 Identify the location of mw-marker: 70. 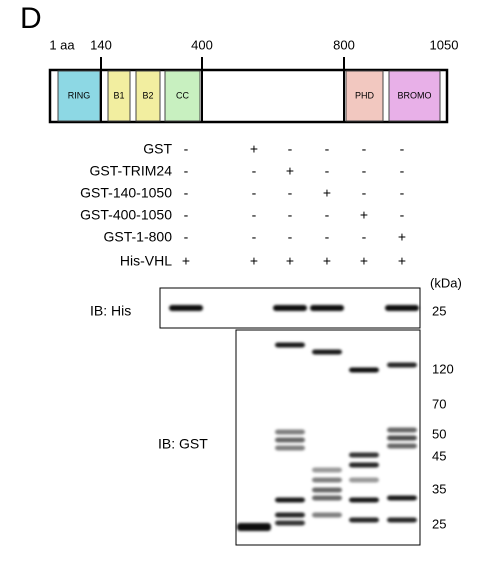
(439, 403).